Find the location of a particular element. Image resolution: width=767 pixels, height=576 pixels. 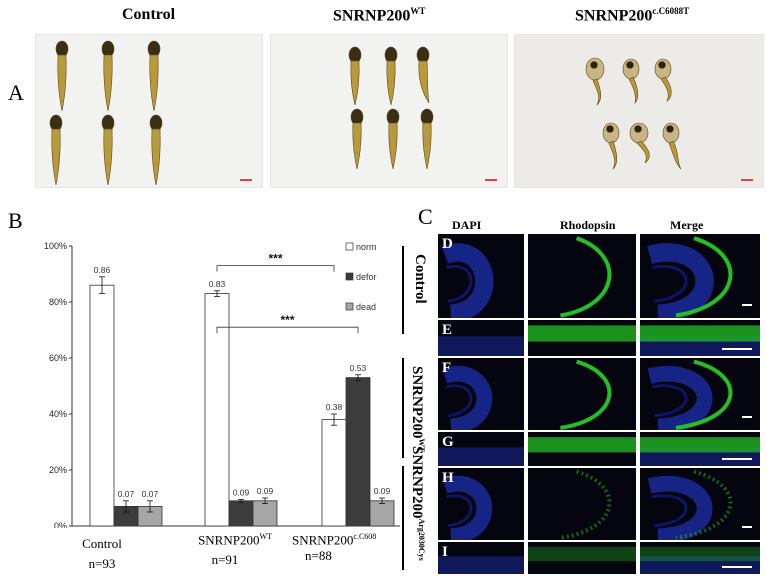

micrograph-dapi: D is located at coordinates (481, 276).